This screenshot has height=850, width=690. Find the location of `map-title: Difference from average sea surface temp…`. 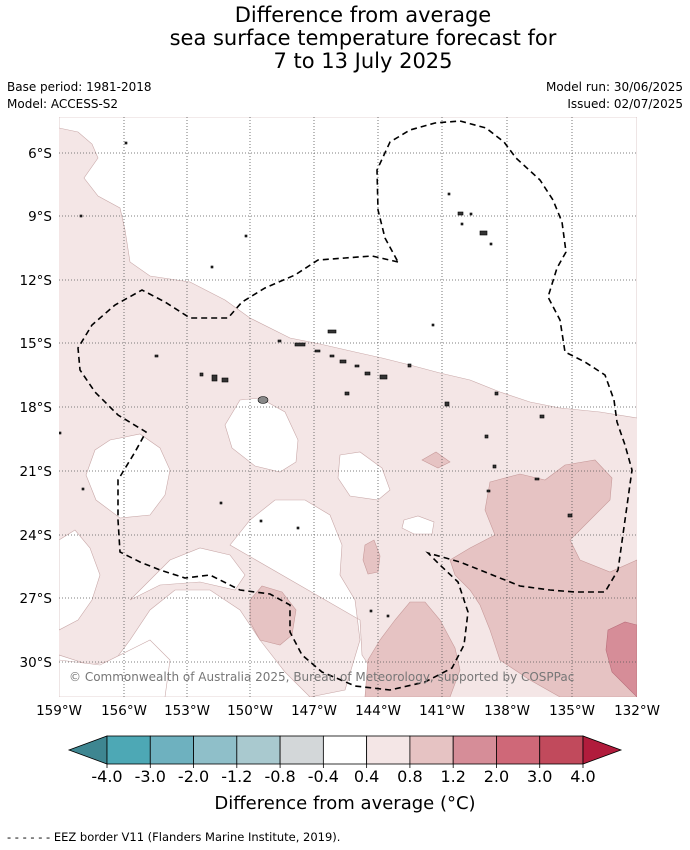

map-title: Difference from average sea surface temp… is located at coordinates (345, 38).